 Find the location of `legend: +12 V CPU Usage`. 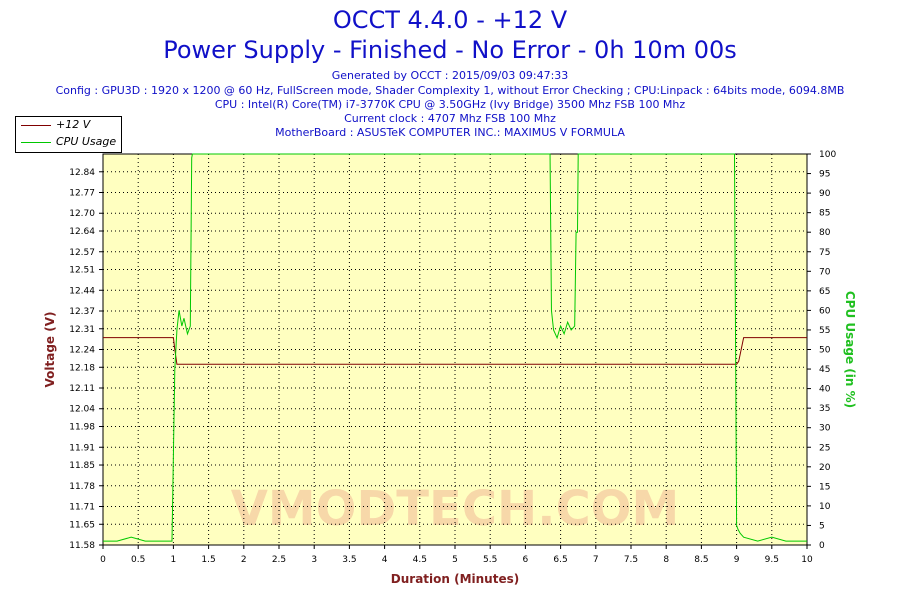

legend: +12 V CPU Usage is located at coordinates (68, 134).